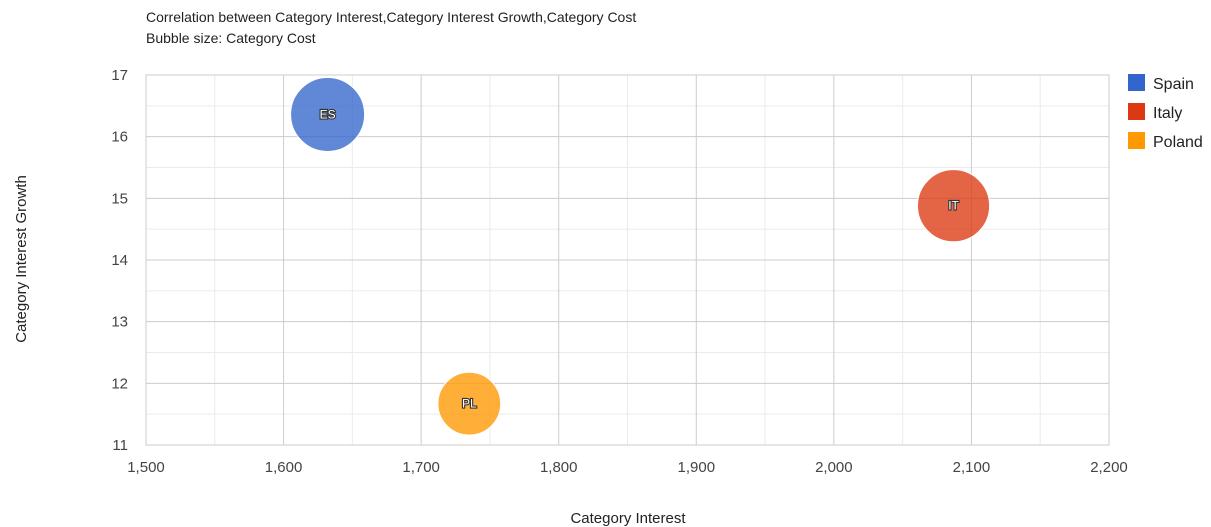 Image resolution: width=1211 pixels, height=527 pixels. Describe the element at coordinates (119, 198) in the screenshot. I see `y-tick-label: 15` at that location.